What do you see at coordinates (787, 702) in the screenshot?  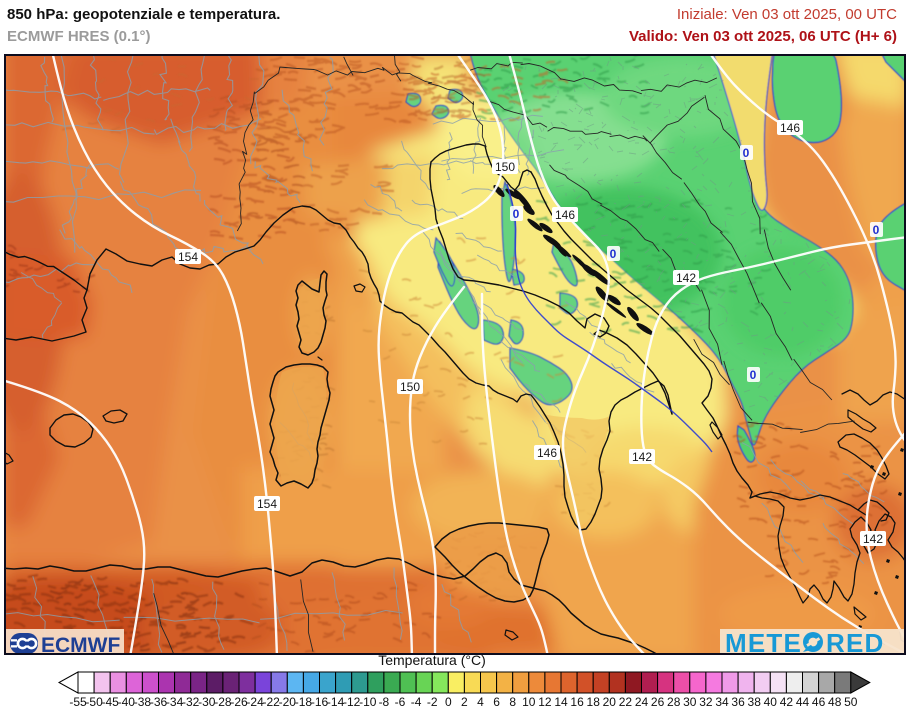 I see `svg-text: 42` at bounding box center [787, 702].